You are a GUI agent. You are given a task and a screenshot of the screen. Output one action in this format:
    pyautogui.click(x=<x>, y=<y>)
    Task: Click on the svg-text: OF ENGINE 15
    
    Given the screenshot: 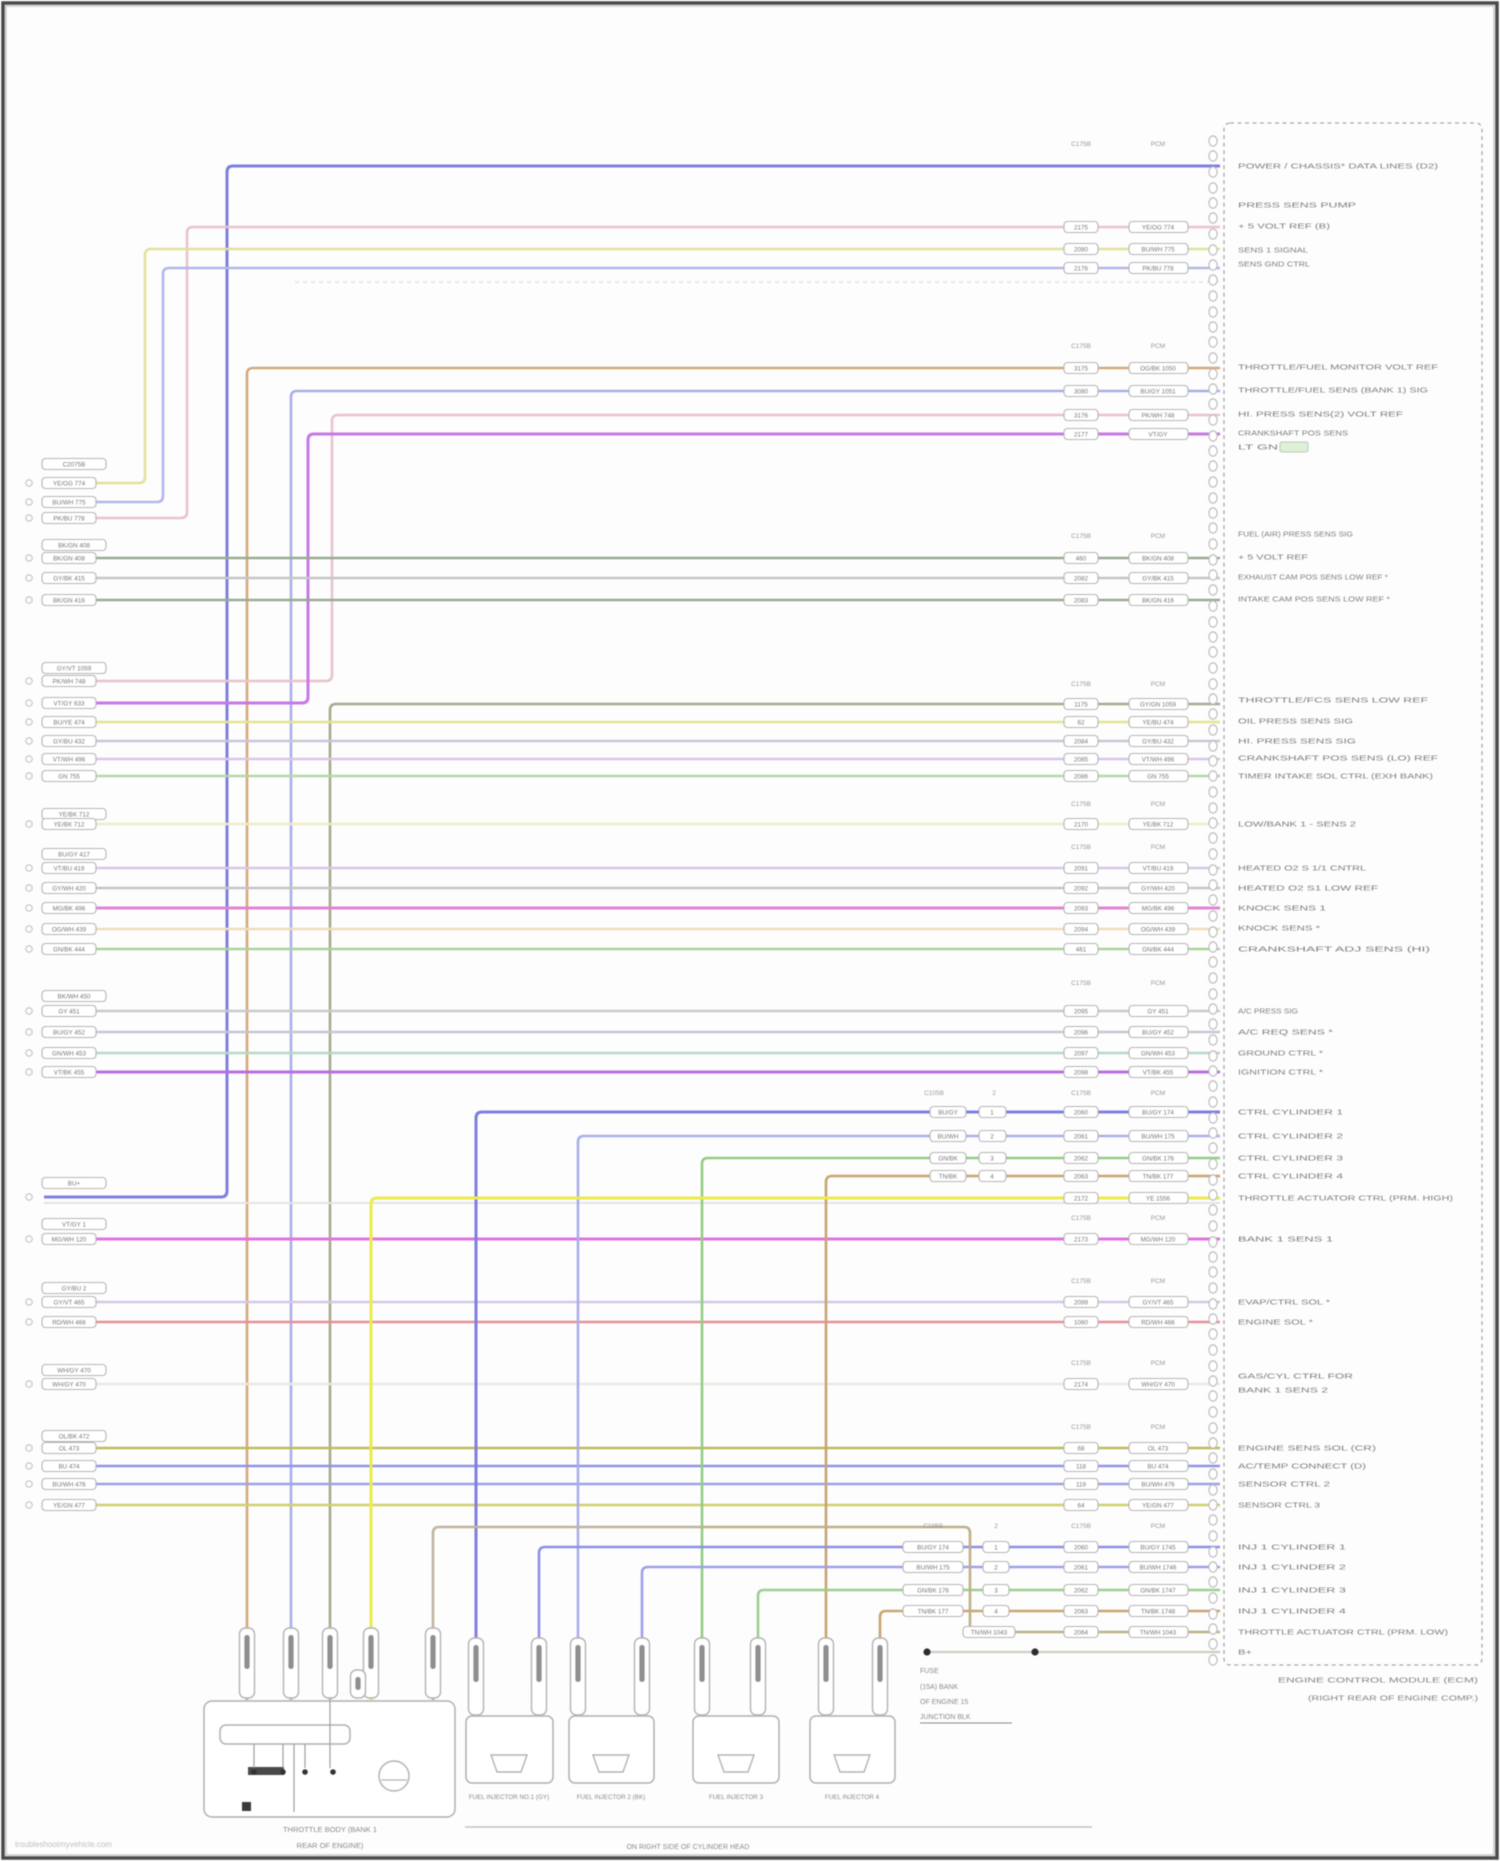 What is the action you would take?
    pyautogui.click(x=944, y=1702)
    